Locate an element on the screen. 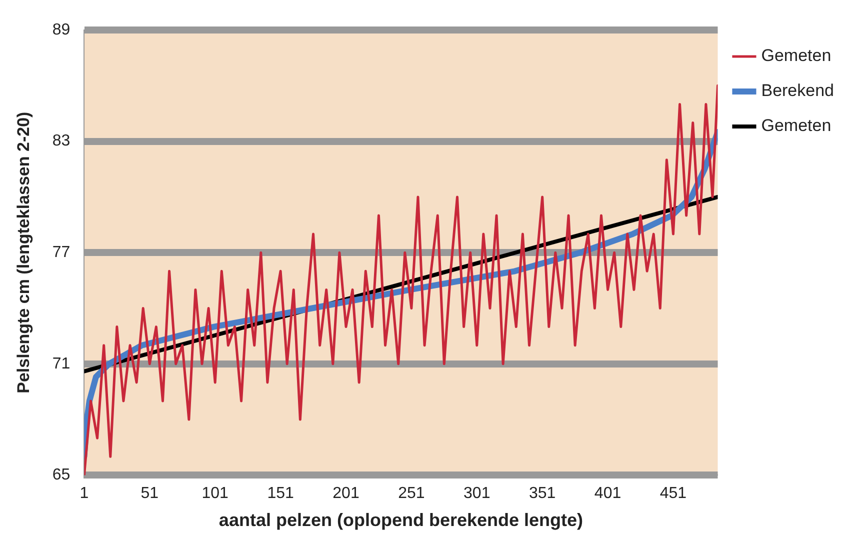  y-tick-label: 65 is located at coordinates (61, 475).